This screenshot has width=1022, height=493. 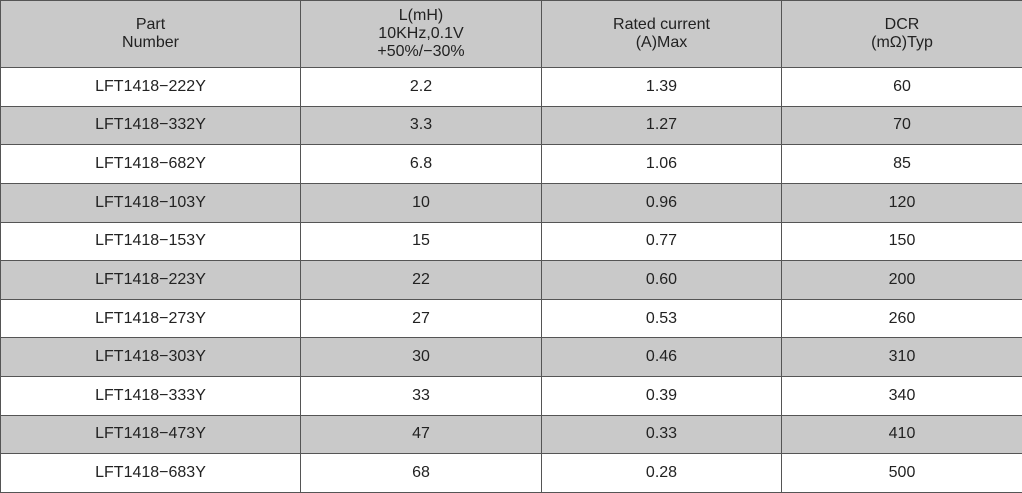 What do you see at coordinates (661, 164) in the screenshot?
I see `table-cell: 1.06` at bounding box center [661, 164].